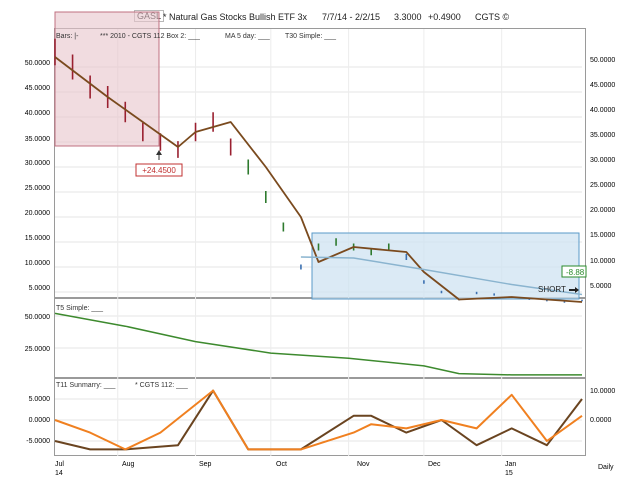  What do you see at coordinates (351, 17) in the screenshot?
I see `date-range-label: 7/7/14 - 2/2/15` at bounding box center [351, 17].